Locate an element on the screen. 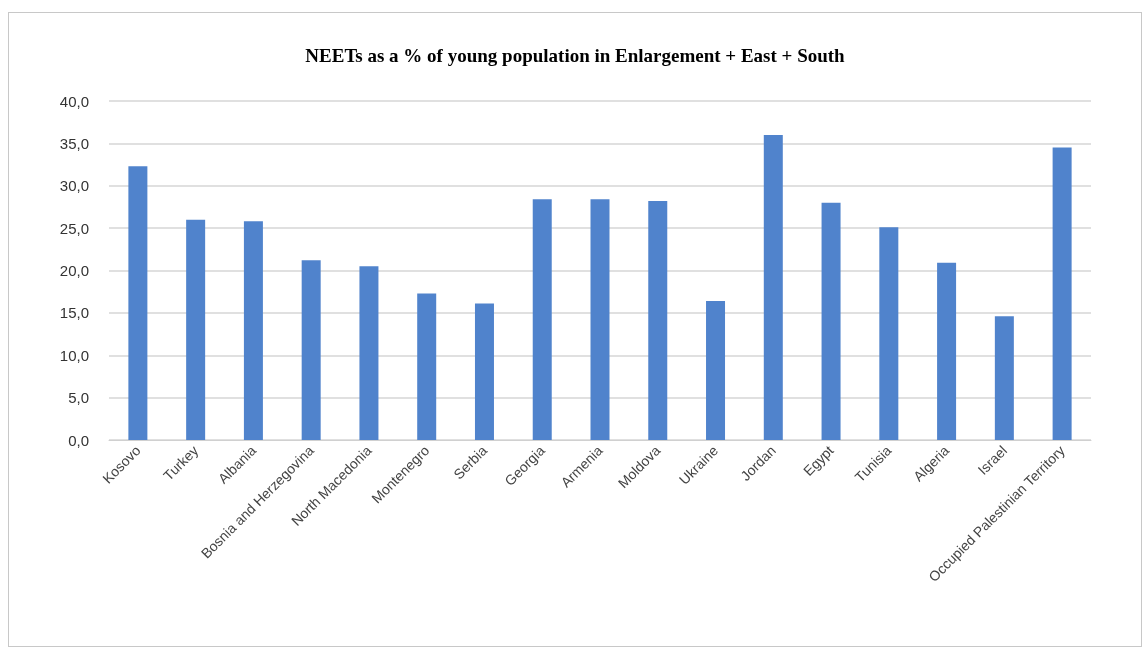 The height and width of the screenshot is (649, 1144). chart-title: NEETs as a % of young population in Enlargement + East + South is located at coordinates (575, 55).